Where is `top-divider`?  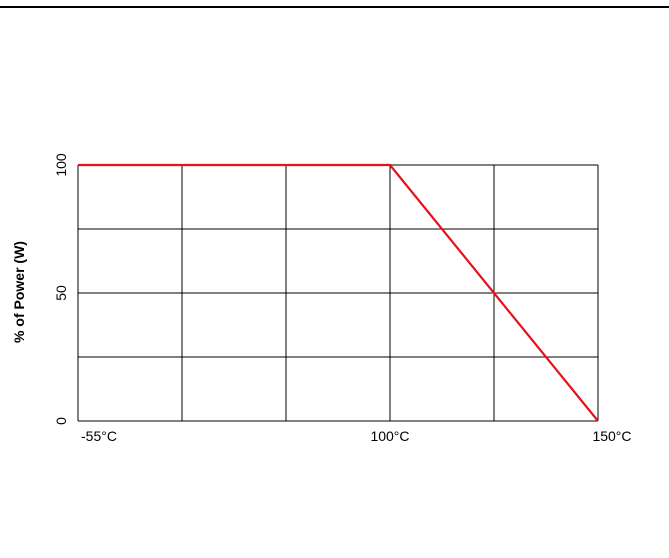 top-divider is located at coordinates (334, 7).